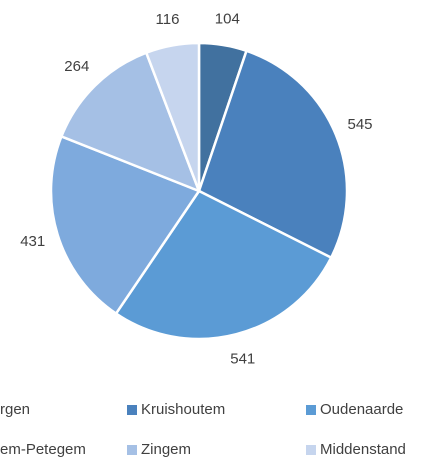 The width and height of the screenshot is (425, 458). Describe the element at coordinates (15, 409) in the screenshot. I see `legend-label: rgen` at that location.